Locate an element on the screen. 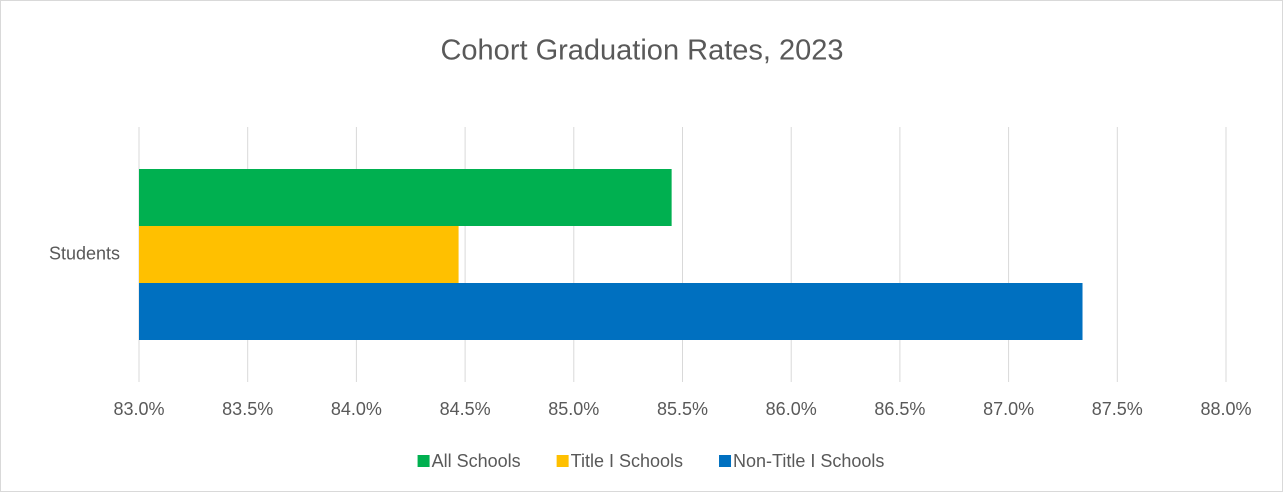 The image size is (1283, 492). x-tick-label: 87.0% is located at coordinates (1008, 409).